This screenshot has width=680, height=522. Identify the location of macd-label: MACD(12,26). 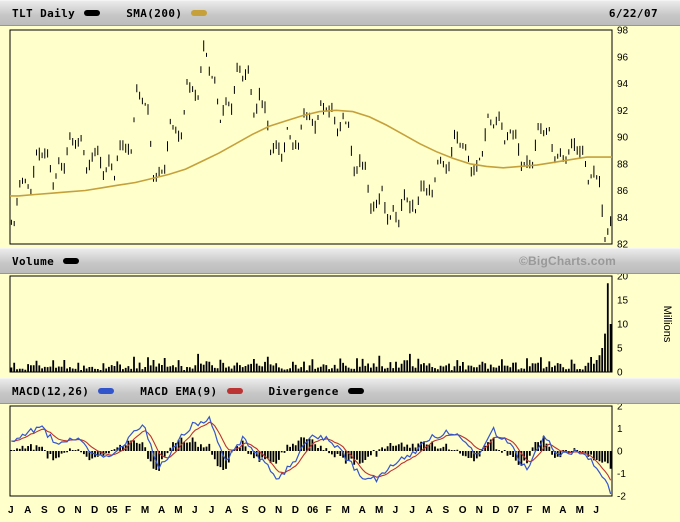
(51, 391).